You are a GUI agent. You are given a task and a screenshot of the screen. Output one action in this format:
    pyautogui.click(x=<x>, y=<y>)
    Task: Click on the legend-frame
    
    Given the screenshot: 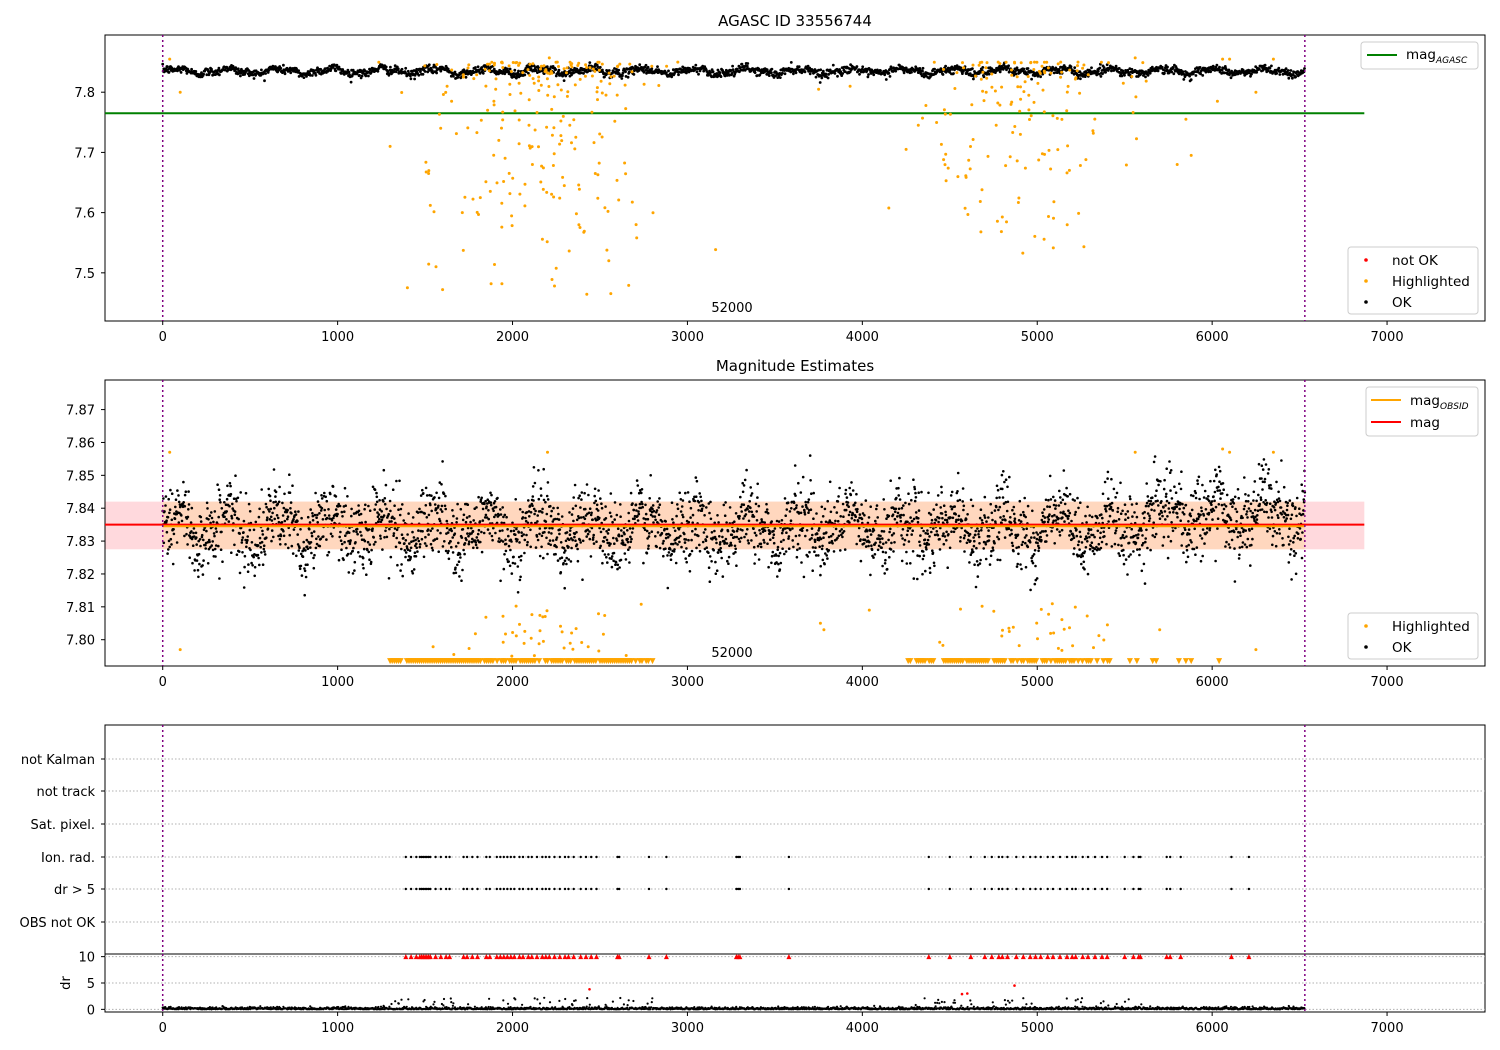 What is the action you would take?
    pyautogui.click(x=1413, y=280)
    